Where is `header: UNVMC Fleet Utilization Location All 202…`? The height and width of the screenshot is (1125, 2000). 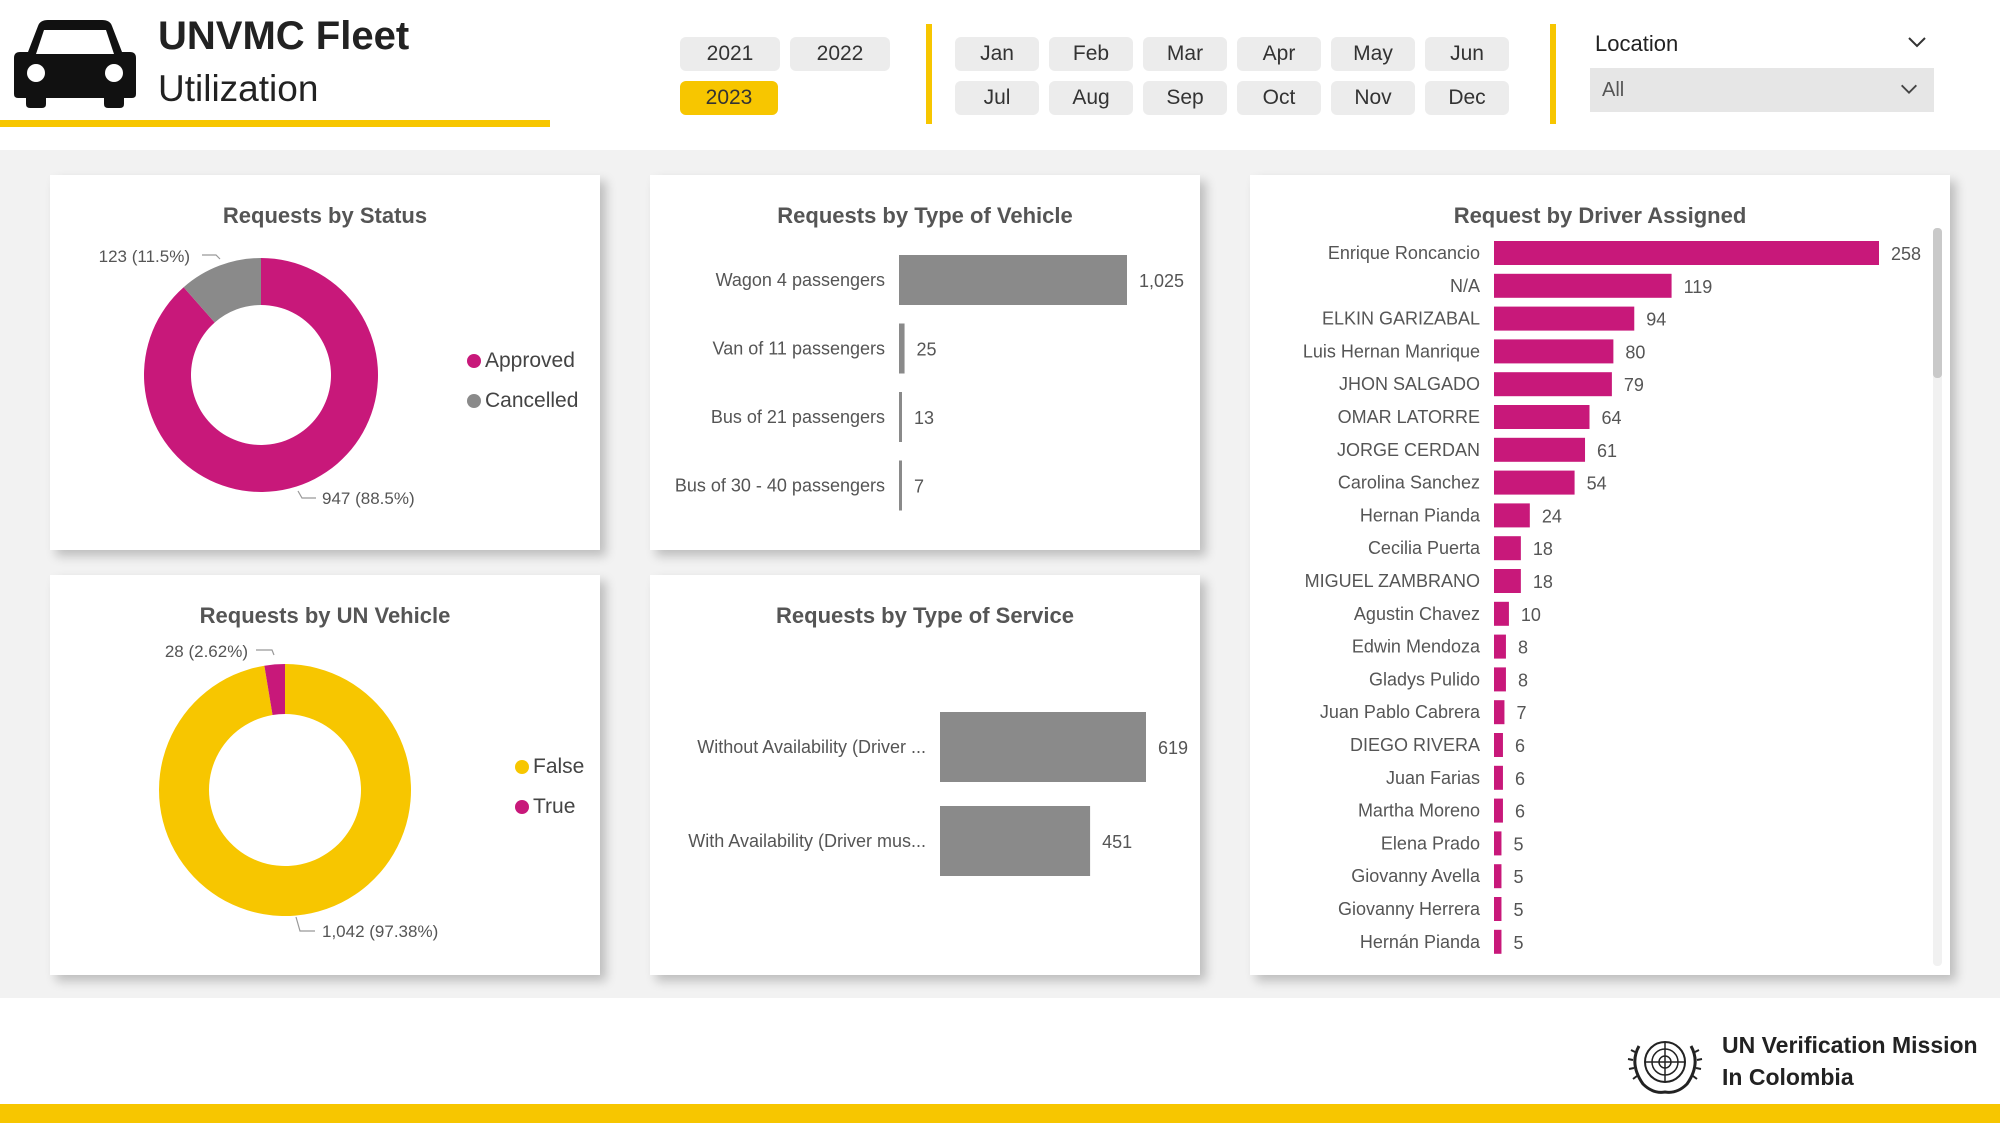
header: UNVMC Fleet Utilization Location All 202… is located at coordinates (1000, 75).